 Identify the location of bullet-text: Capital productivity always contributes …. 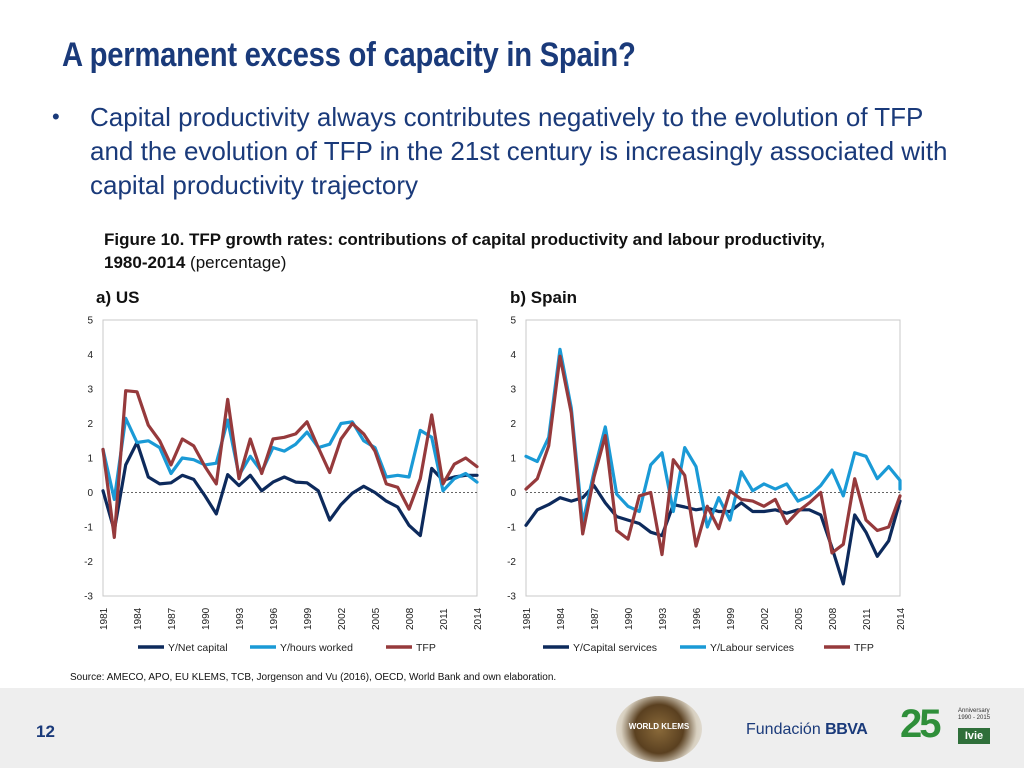
(519, 151).